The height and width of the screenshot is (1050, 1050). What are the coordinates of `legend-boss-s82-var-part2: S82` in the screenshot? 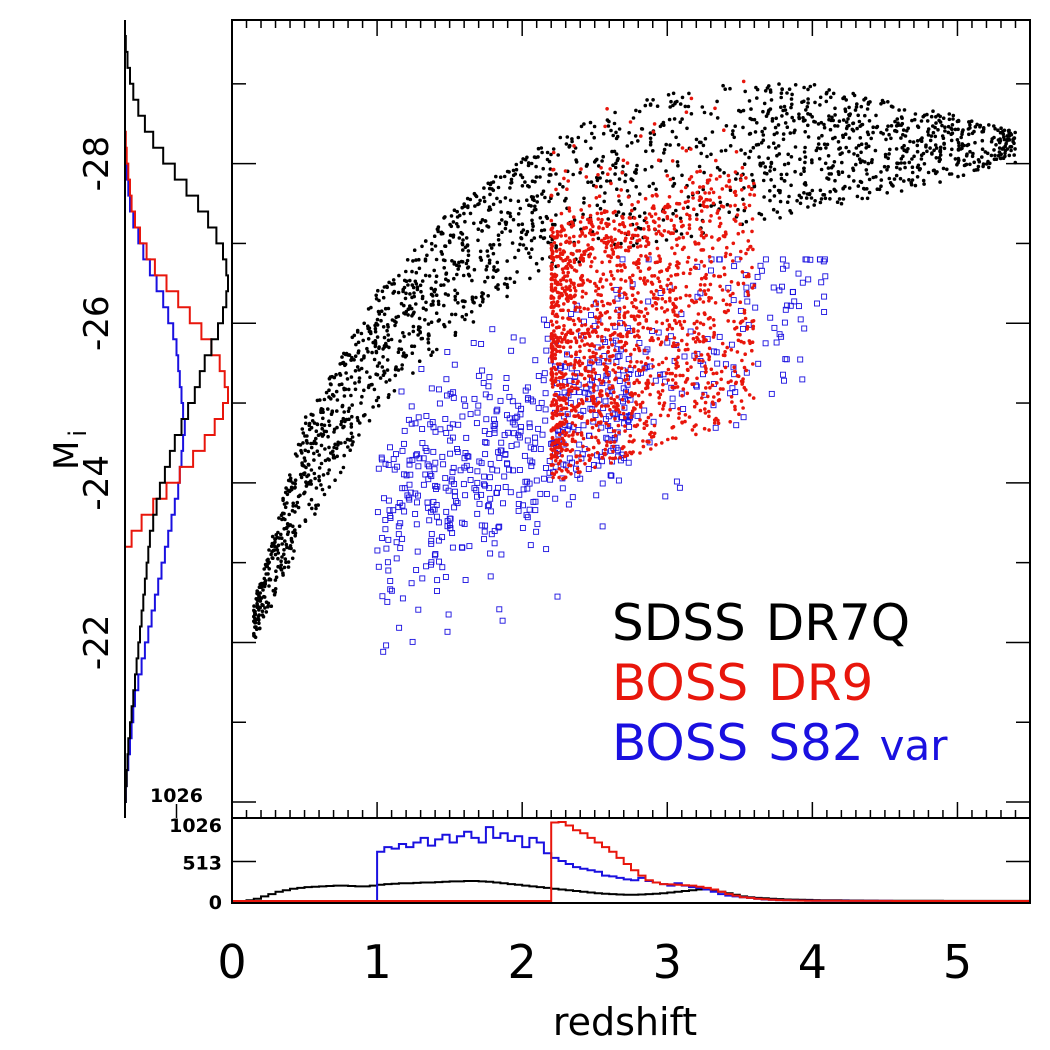 It's located at (815, 743).